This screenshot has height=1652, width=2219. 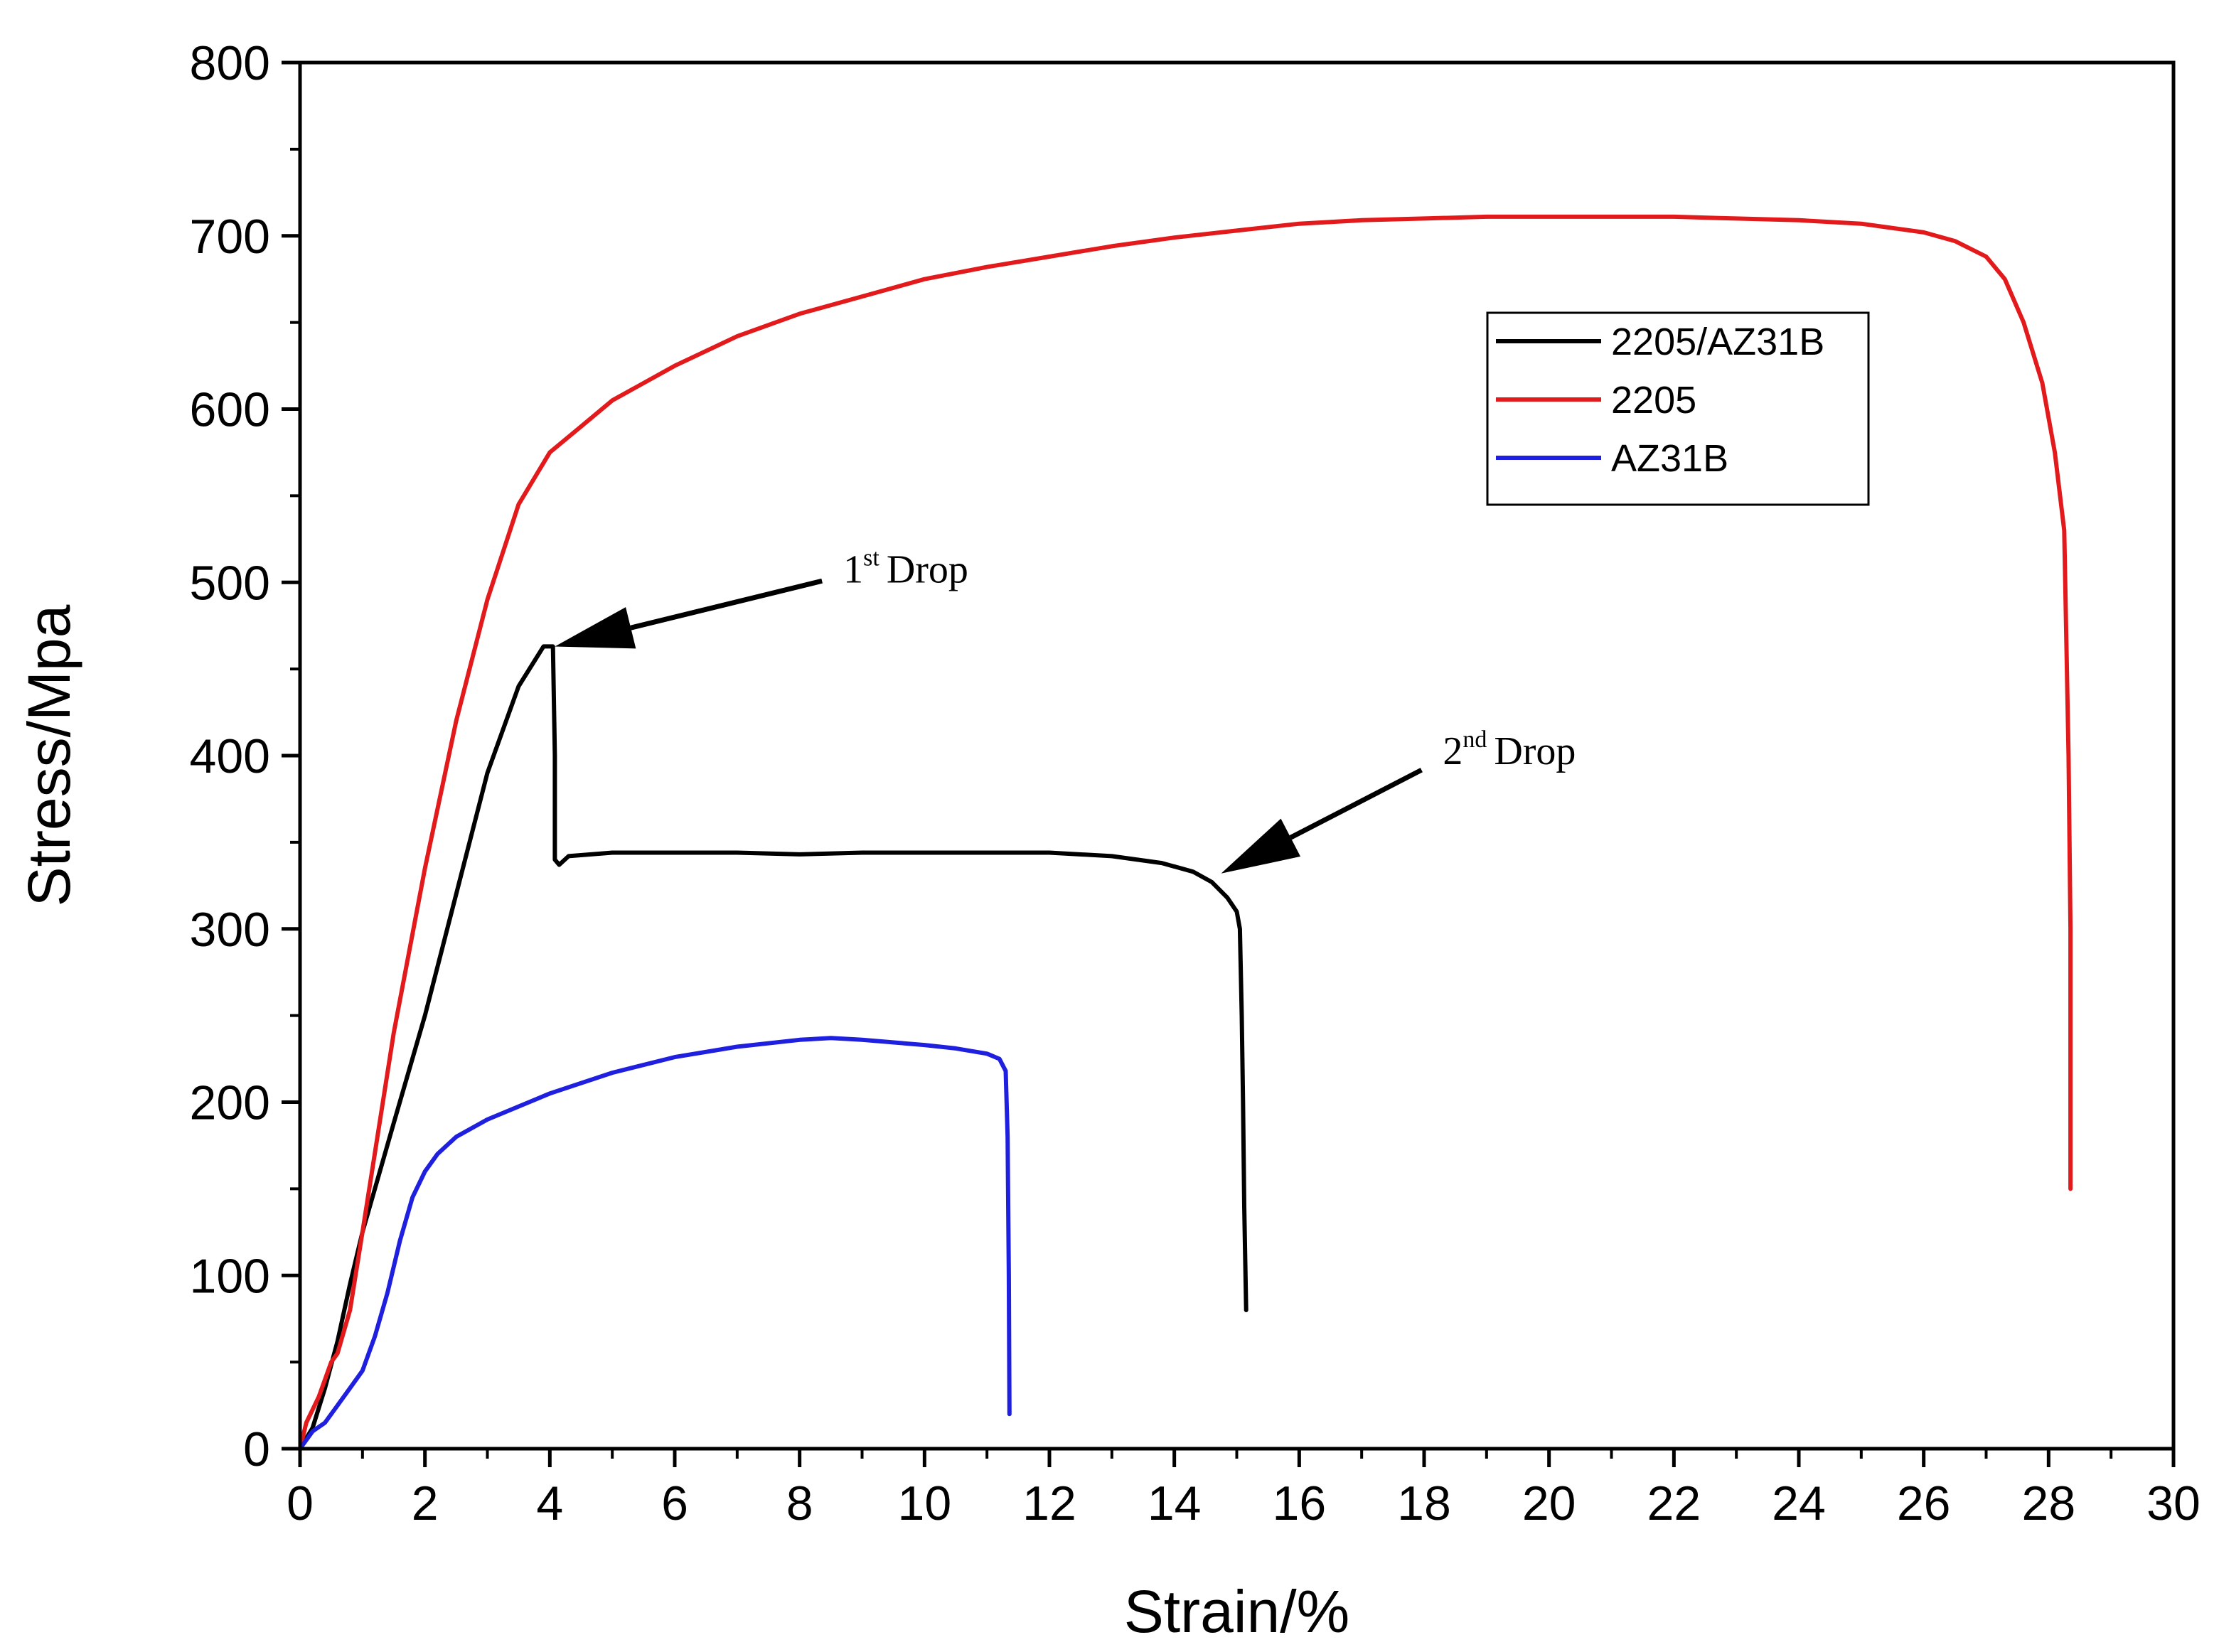 I want to click on x-tick-label: 16, so click(x=1300, y=1503).